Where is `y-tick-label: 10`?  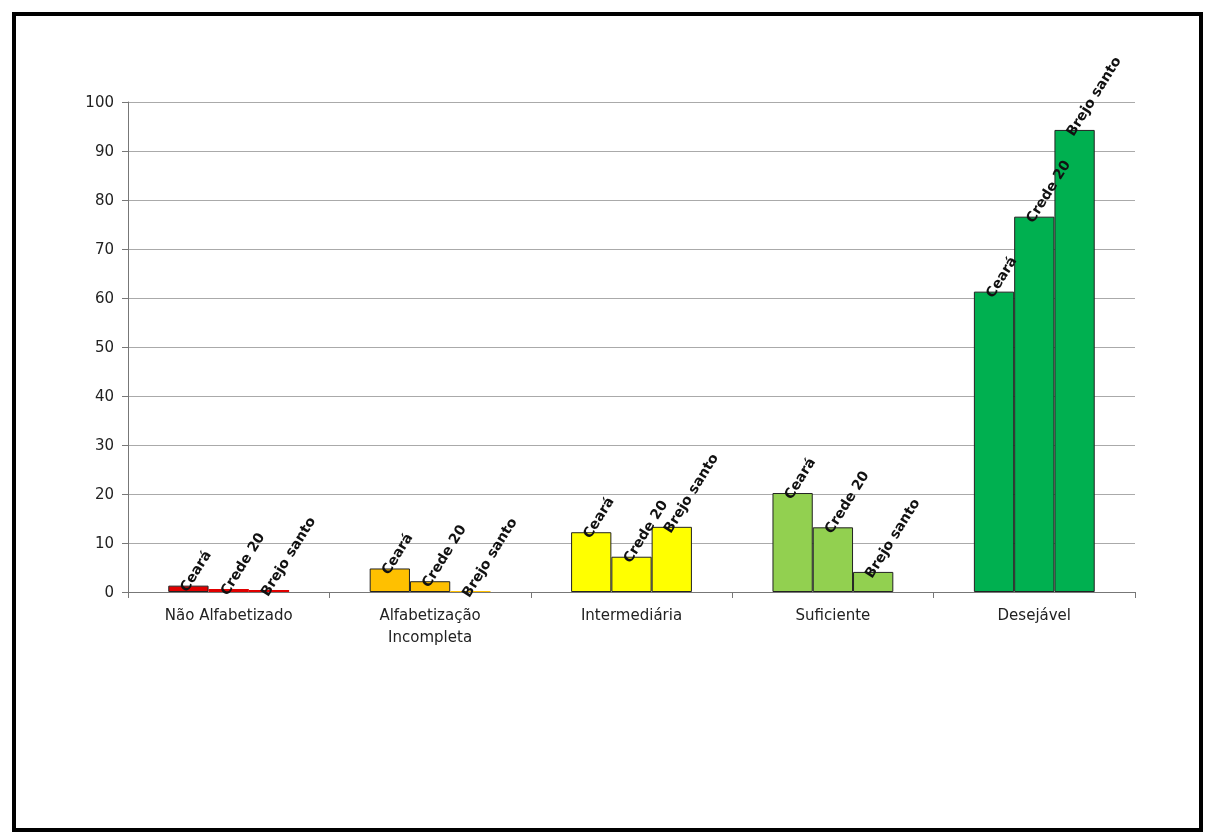 y-tick-label: 10 is located at coordinates (104, 543).